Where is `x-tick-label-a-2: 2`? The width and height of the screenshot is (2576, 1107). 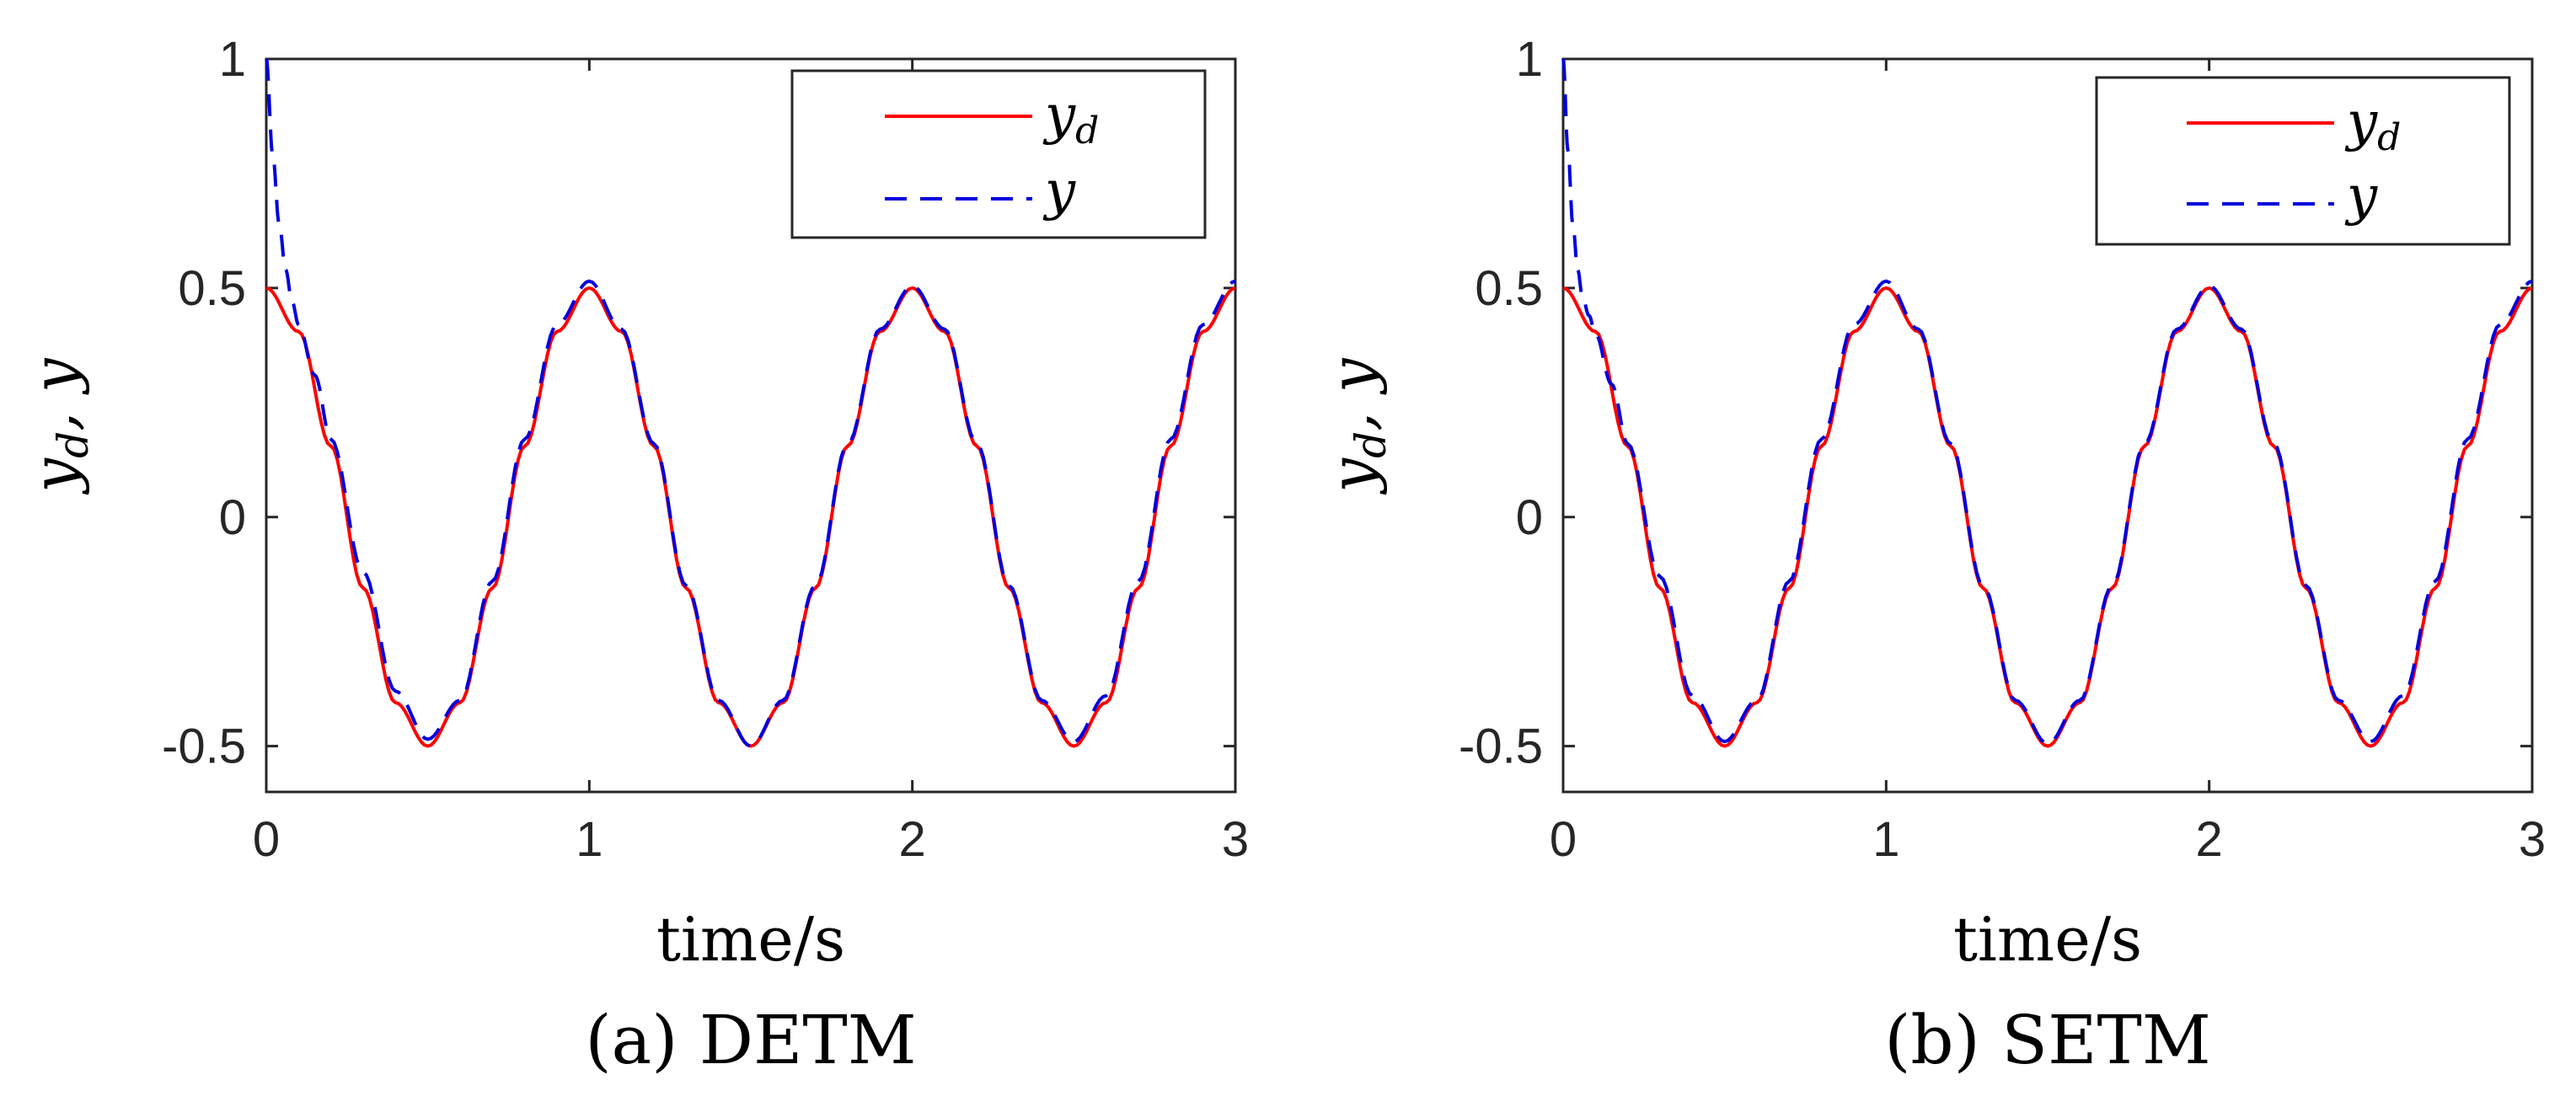
x-tick-label-a-2: 2 is located at coordinates (912, 839).